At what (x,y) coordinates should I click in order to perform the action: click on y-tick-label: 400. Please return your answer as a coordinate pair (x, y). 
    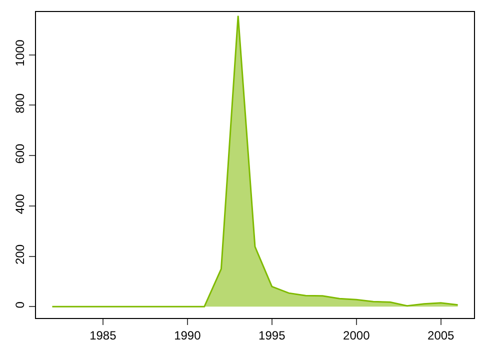
    Looking at the image, I should click on (20, 204).